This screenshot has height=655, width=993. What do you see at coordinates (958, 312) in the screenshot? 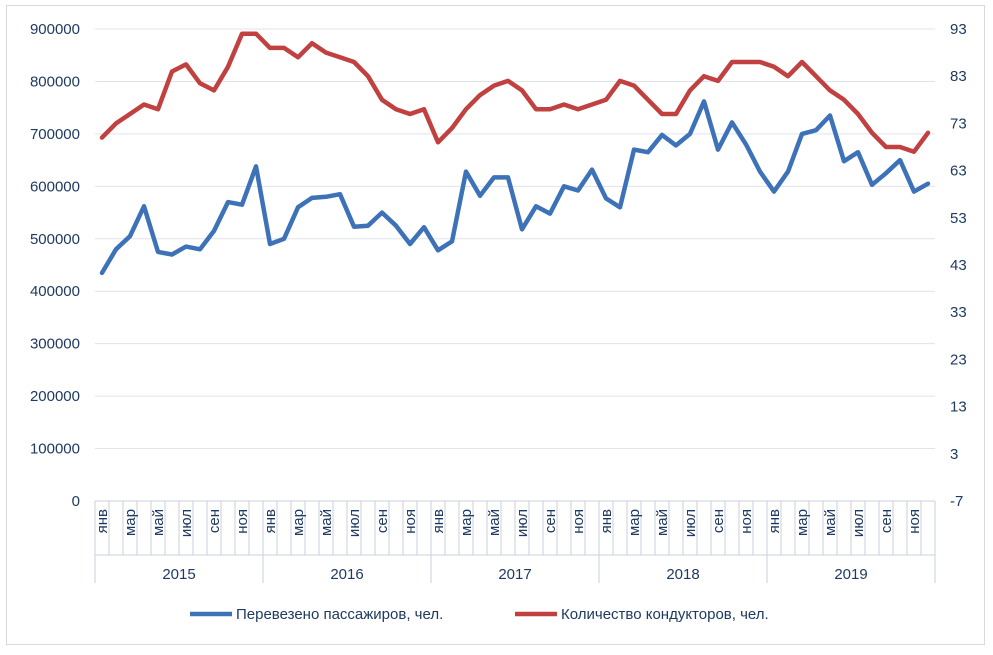
I see `right-axis-tick: 33` at bounding box center [958, 312].